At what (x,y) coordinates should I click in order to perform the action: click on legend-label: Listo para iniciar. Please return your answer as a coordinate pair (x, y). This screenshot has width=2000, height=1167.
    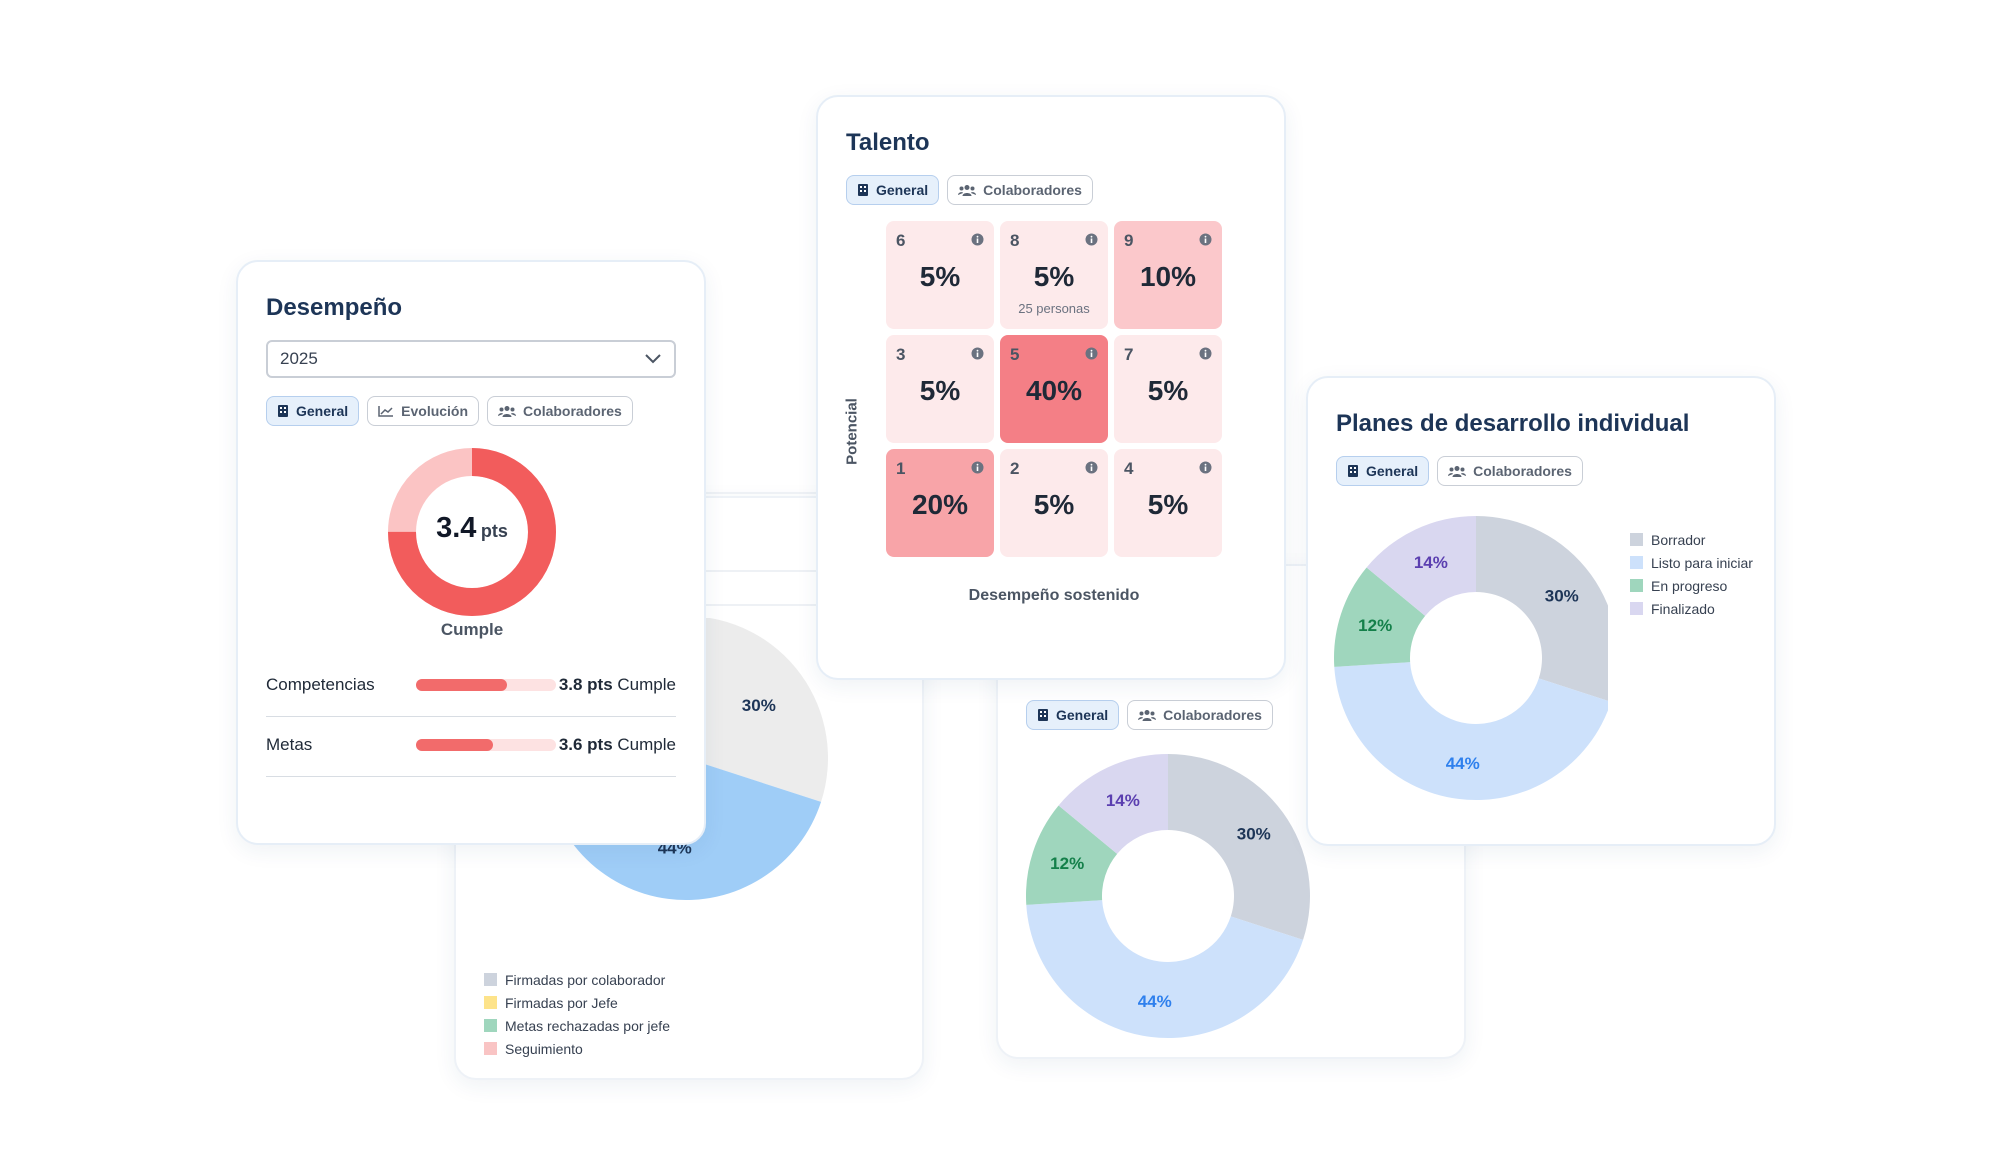
    Looking at the image, I should click on (1702, 562).